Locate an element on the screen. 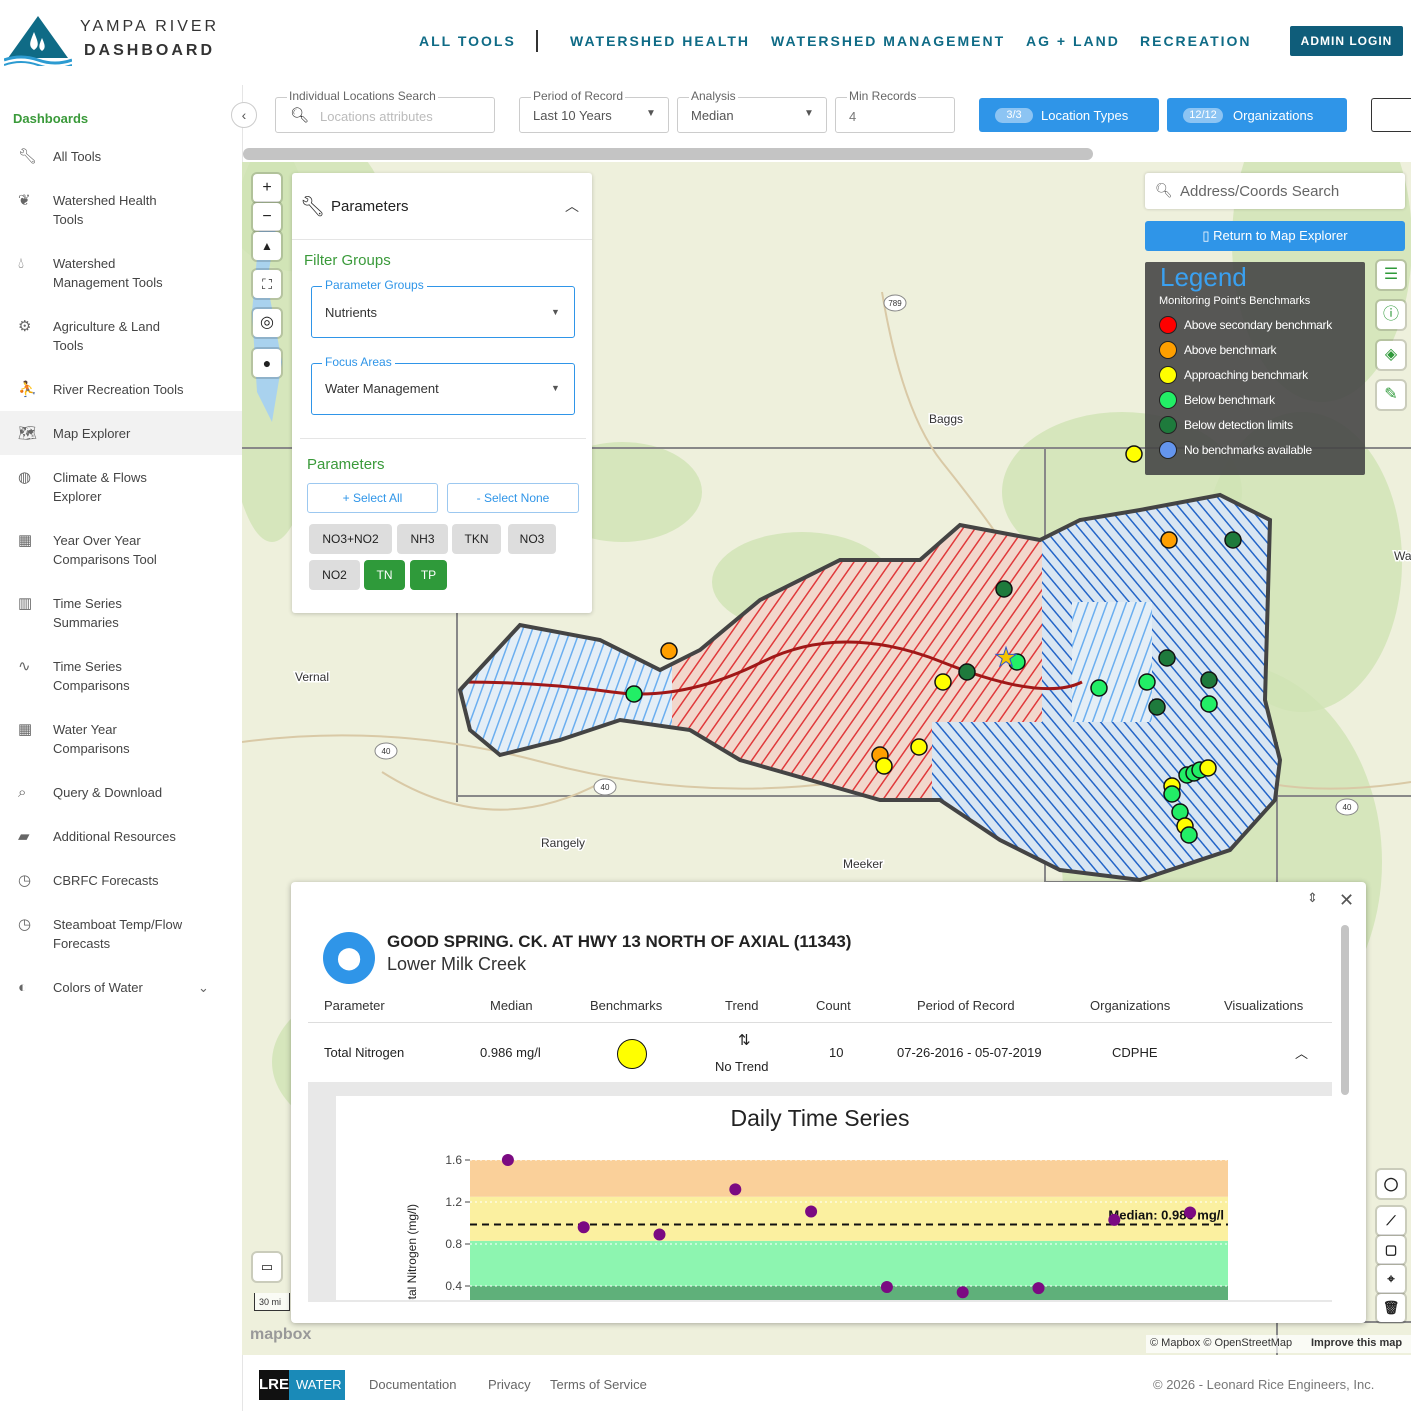 The width and height of the screenshot is (1411, 1411). resize-icon: ⇕ is located at coordinates (1312, 897).